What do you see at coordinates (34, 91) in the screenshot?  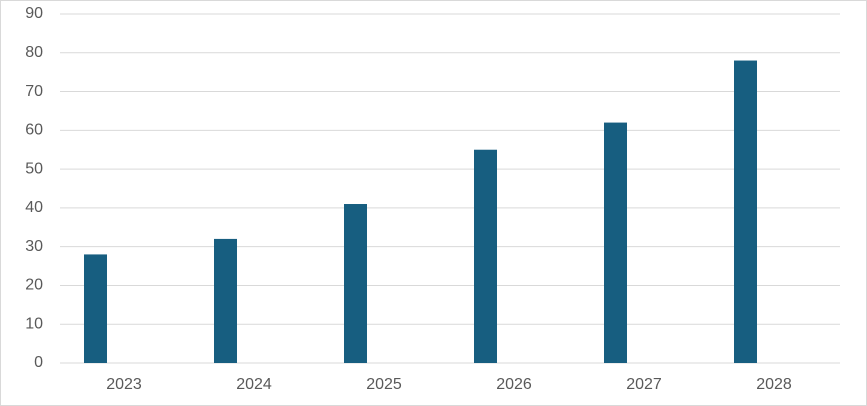 I see `y-tick-label: 70` at bounding box center [34, 91].